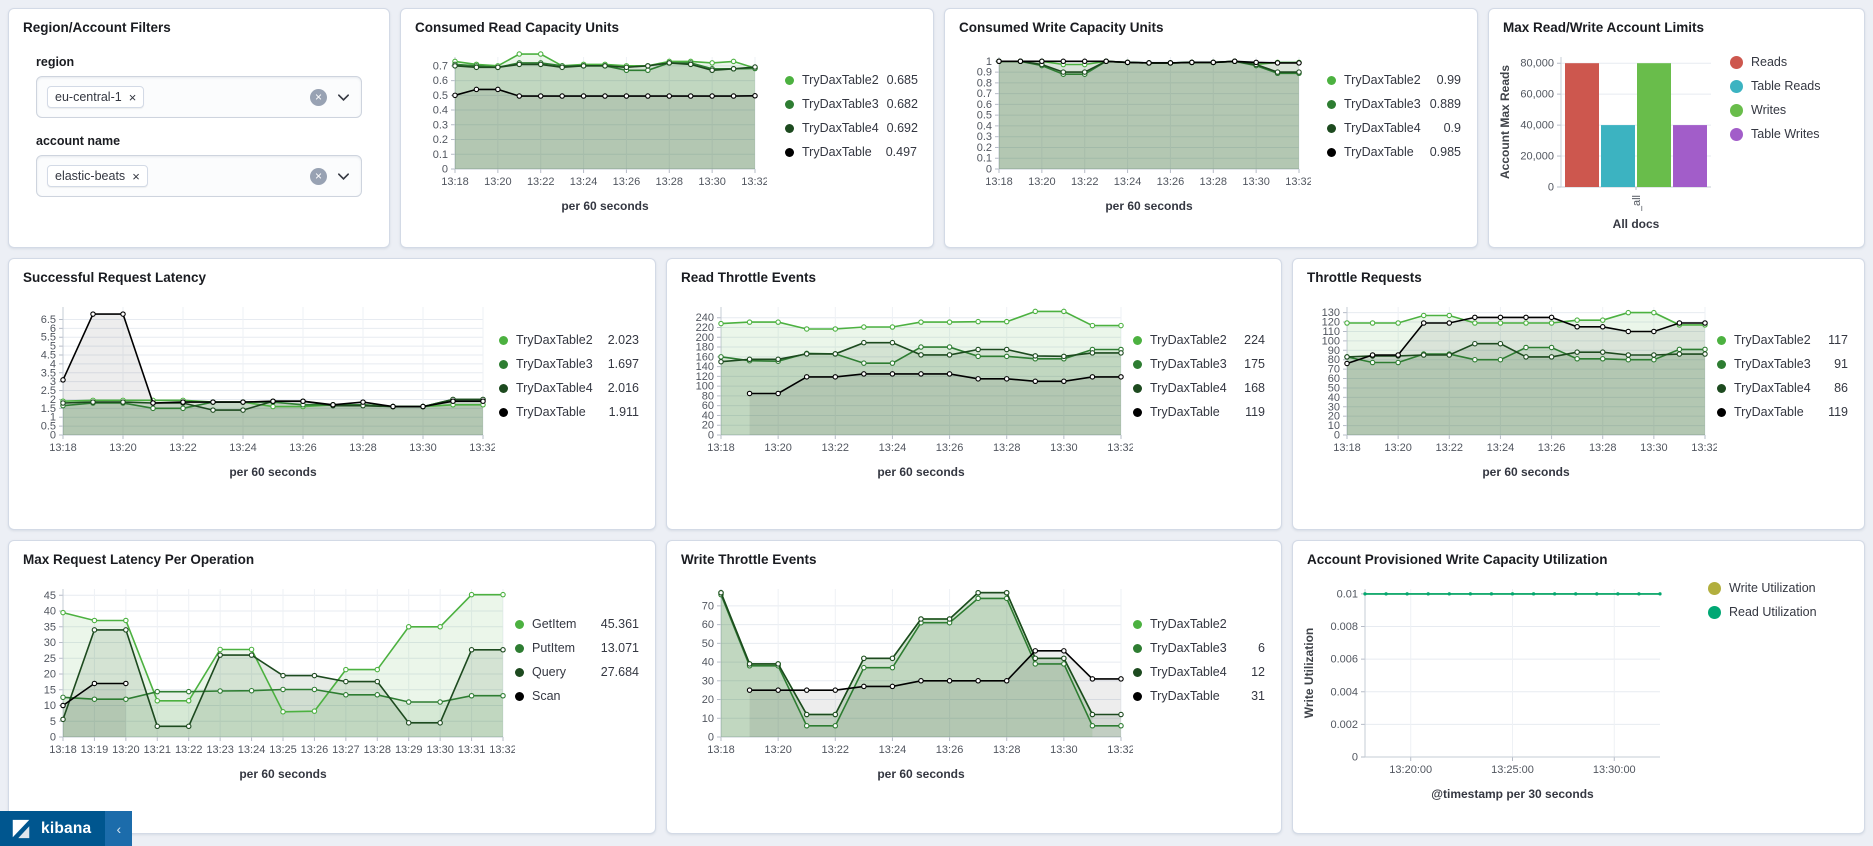 The image size is (1873, 846). I want to click on bar-writes, so click(1654, 125).